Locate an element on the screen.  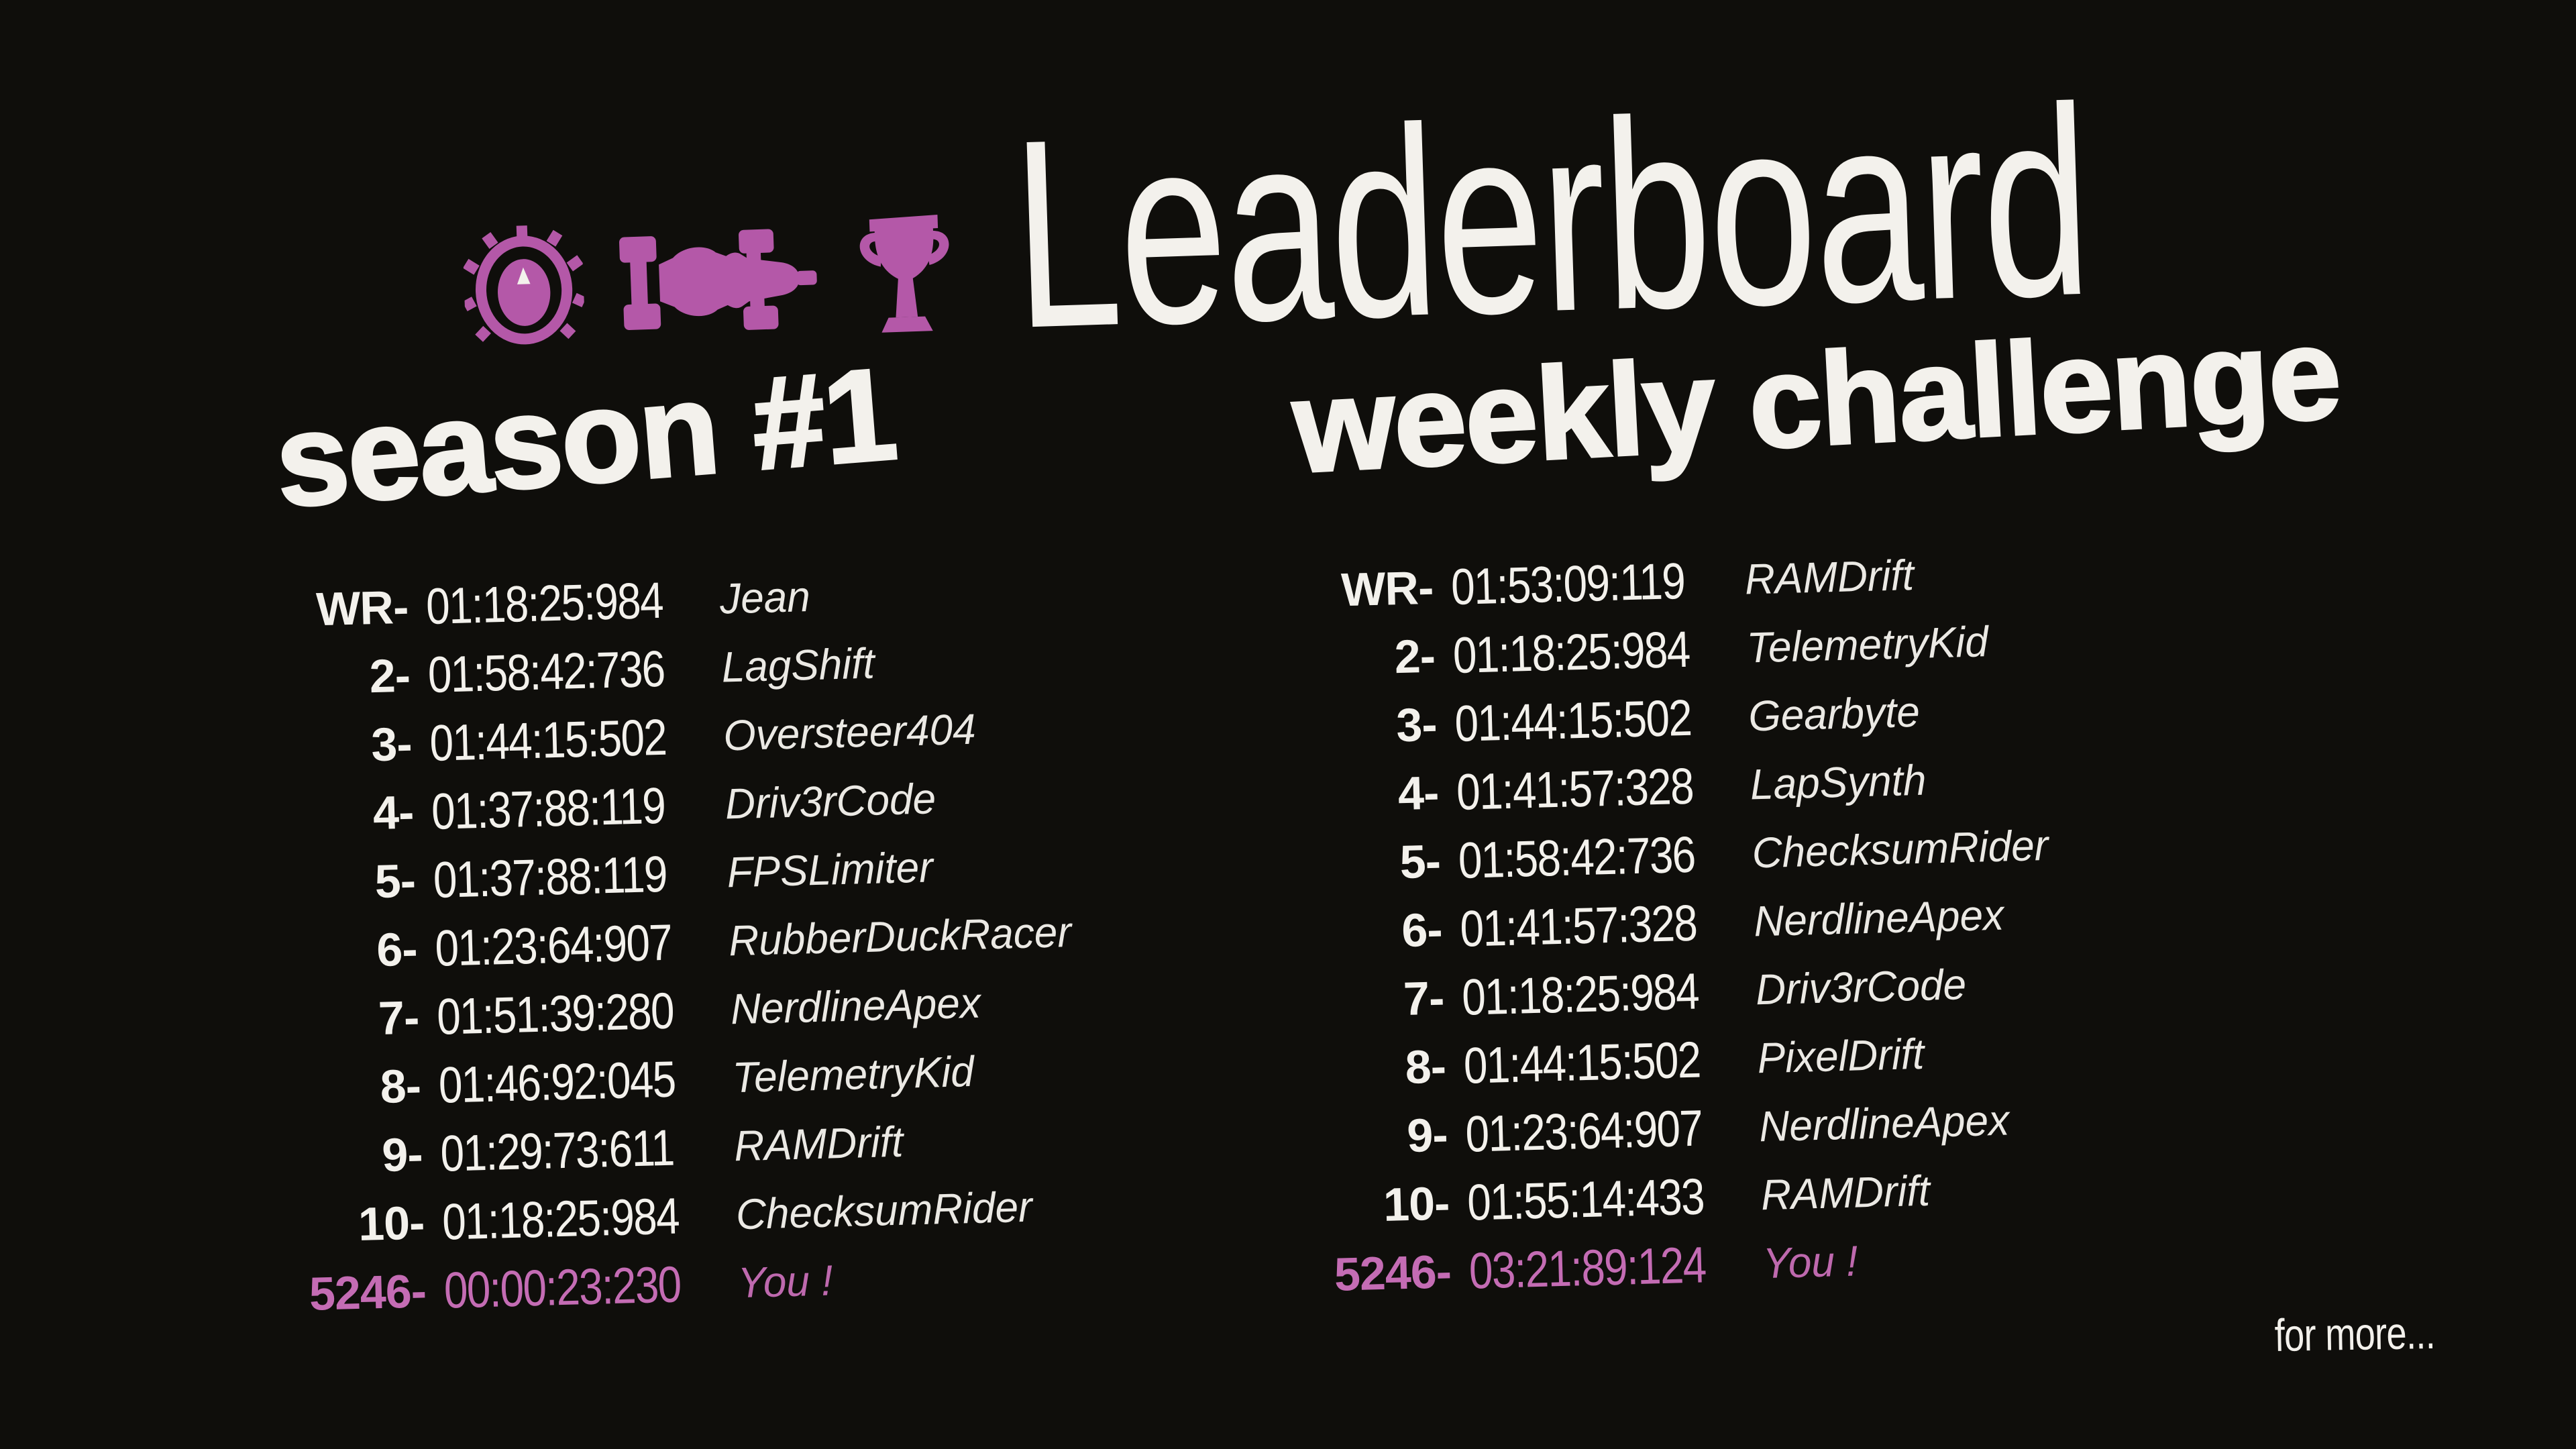
player-name: Oversteer404 is located at coordinates (849, 732).